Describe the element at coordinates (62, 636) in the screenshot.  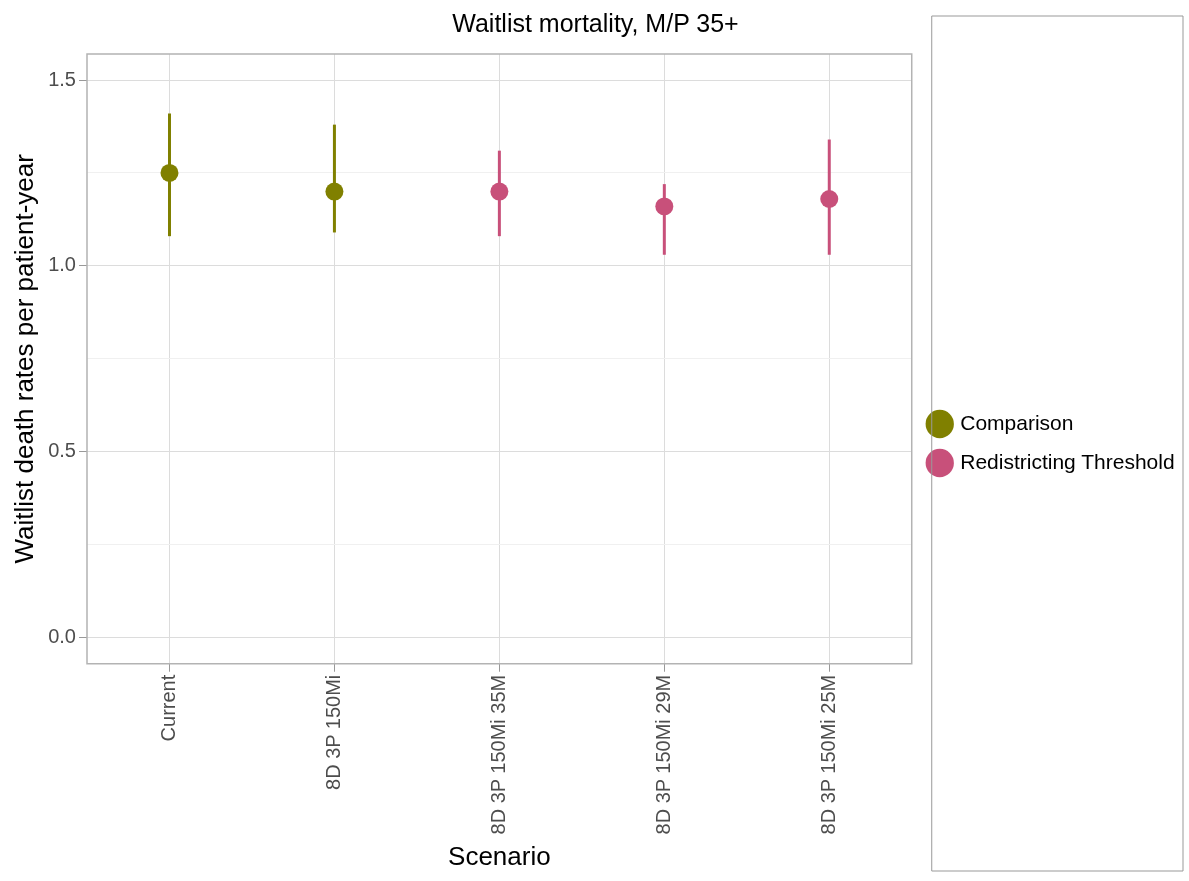
I see `y-tick-label: 0.0` at that location.